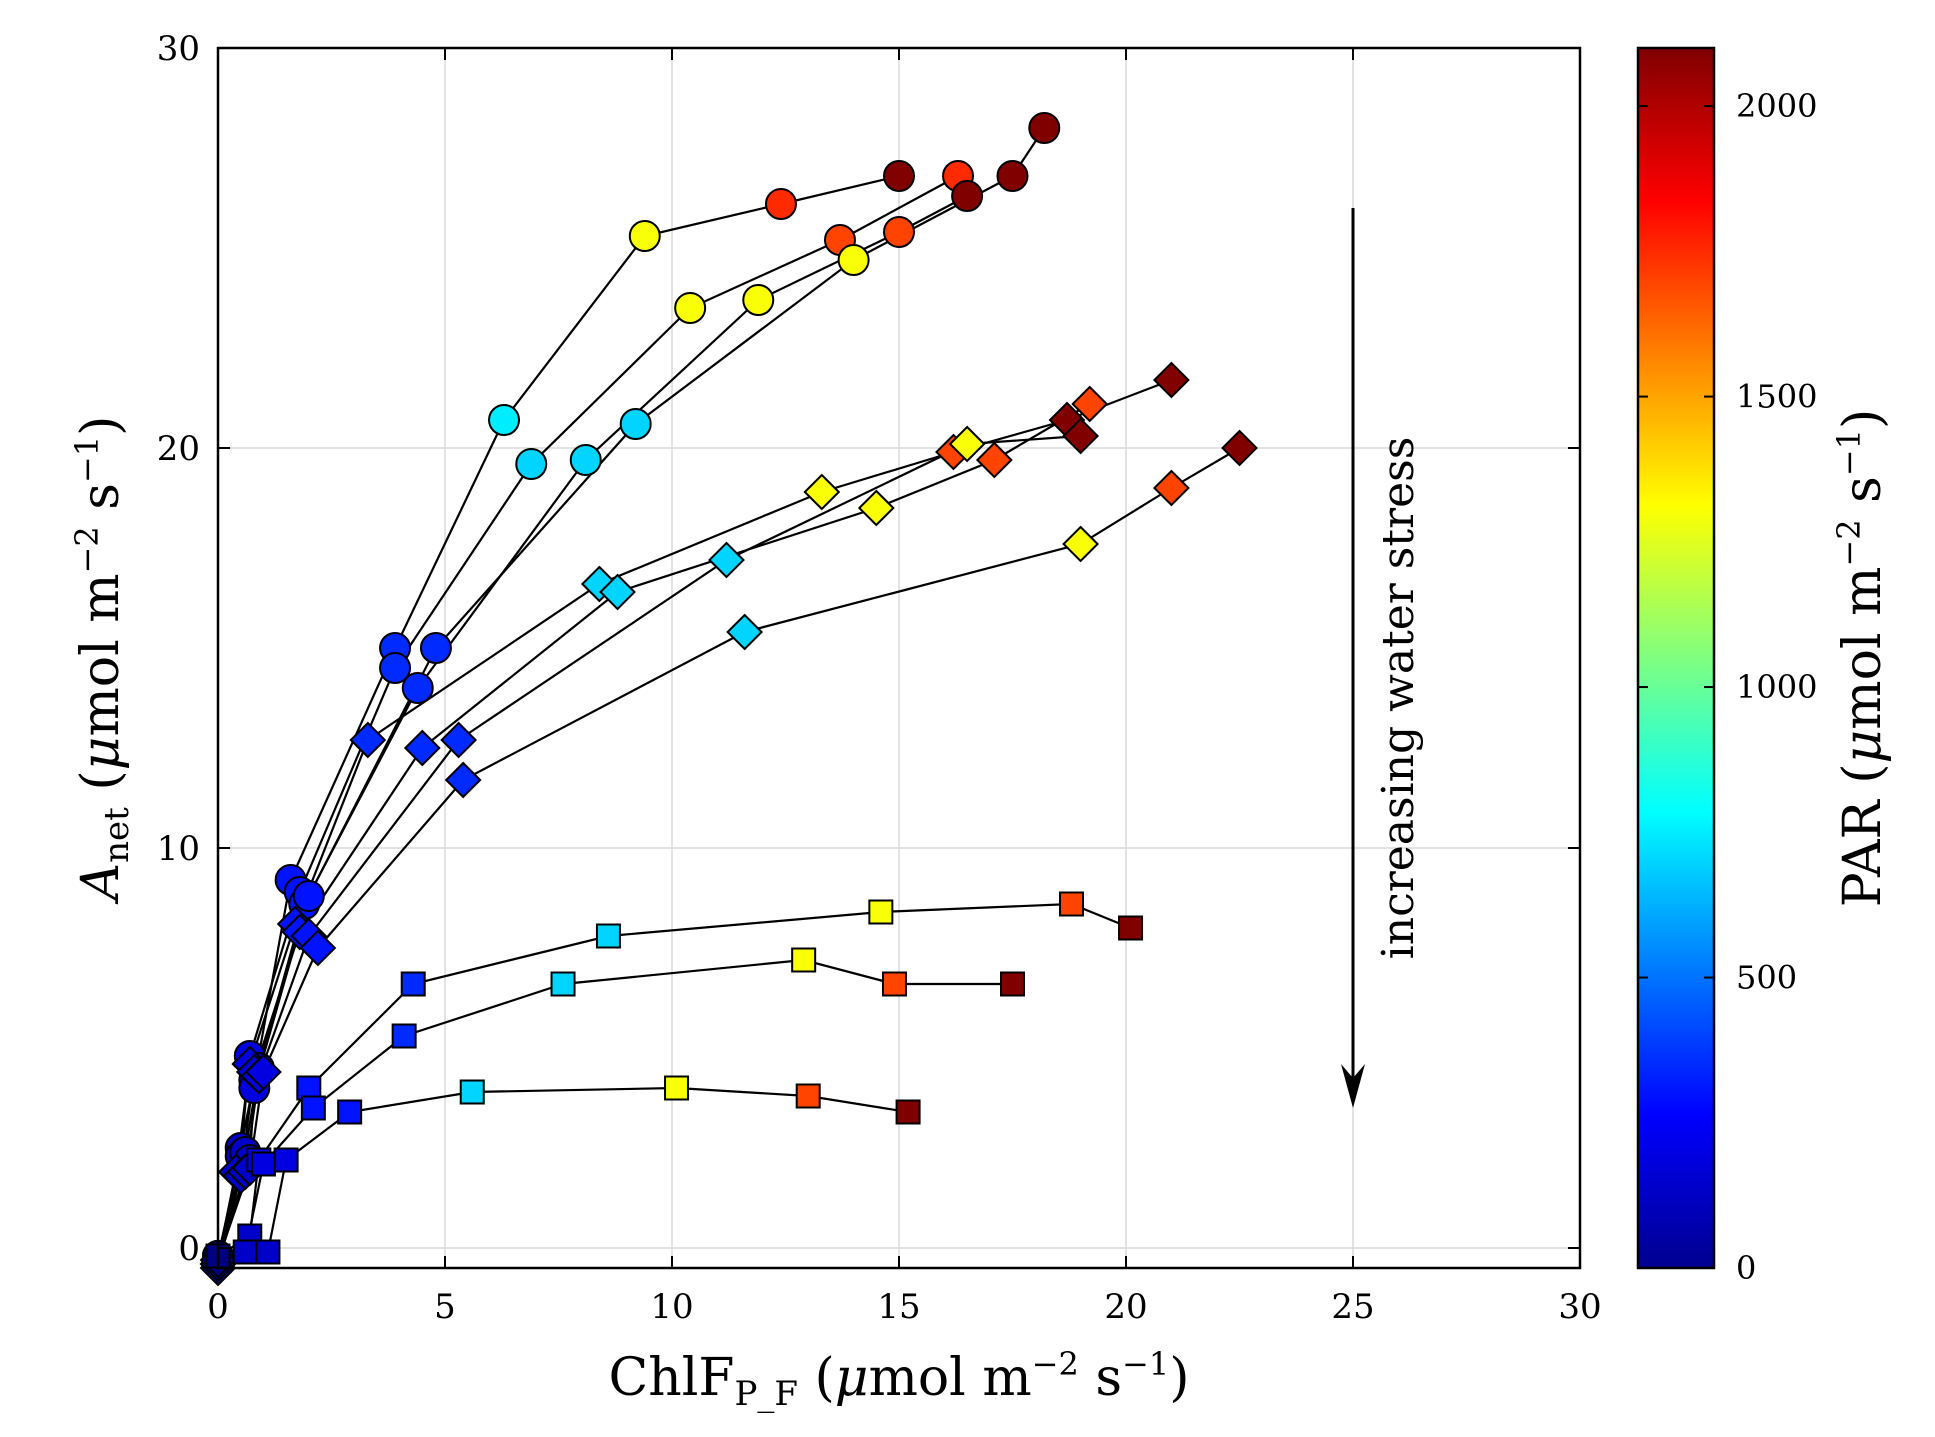 The width and height of the screenshot is (1935, 1437). Describe the element at coordinates (1100, 1378) in the screenshot. I see `x-label-s: s` at that location.